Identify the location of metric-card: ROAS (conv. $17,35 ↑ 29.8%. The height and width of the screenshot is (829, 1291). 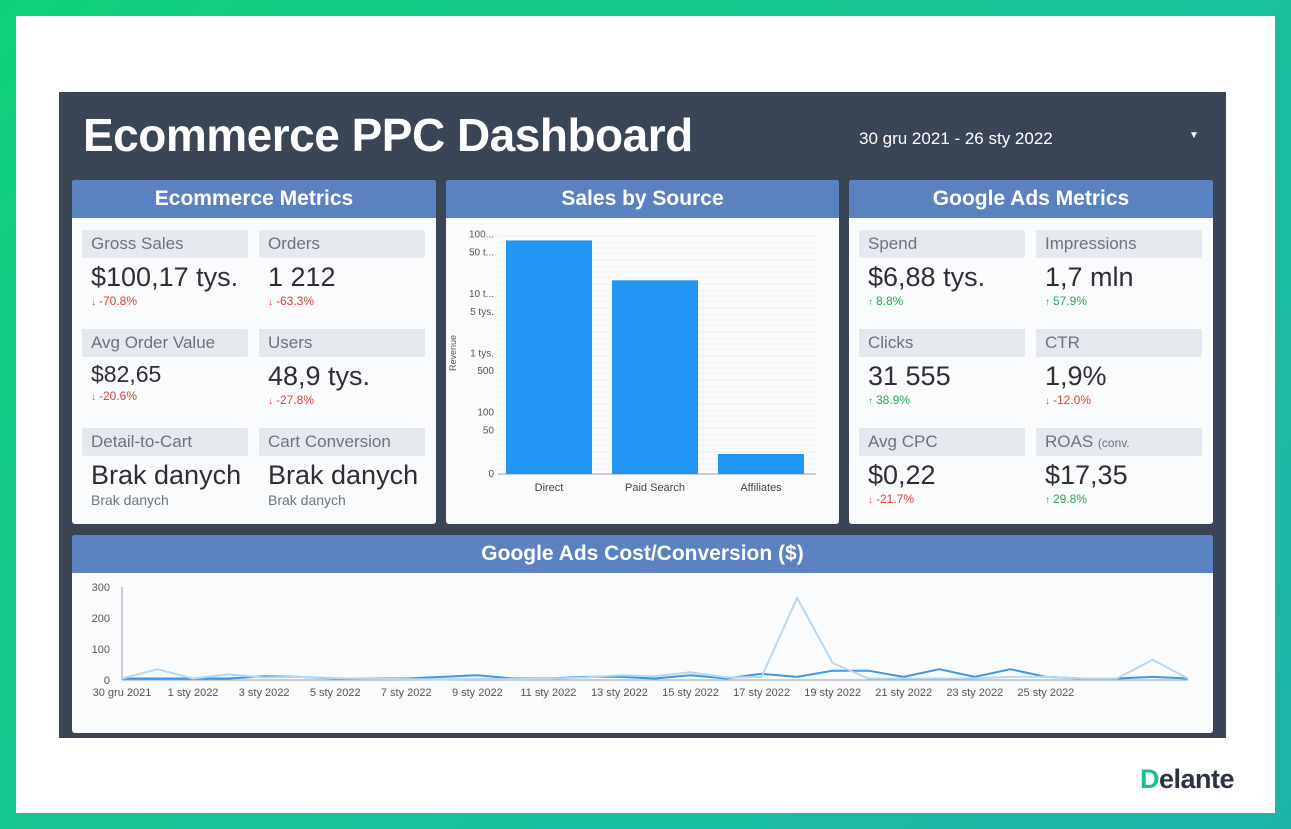
(1119, 467).